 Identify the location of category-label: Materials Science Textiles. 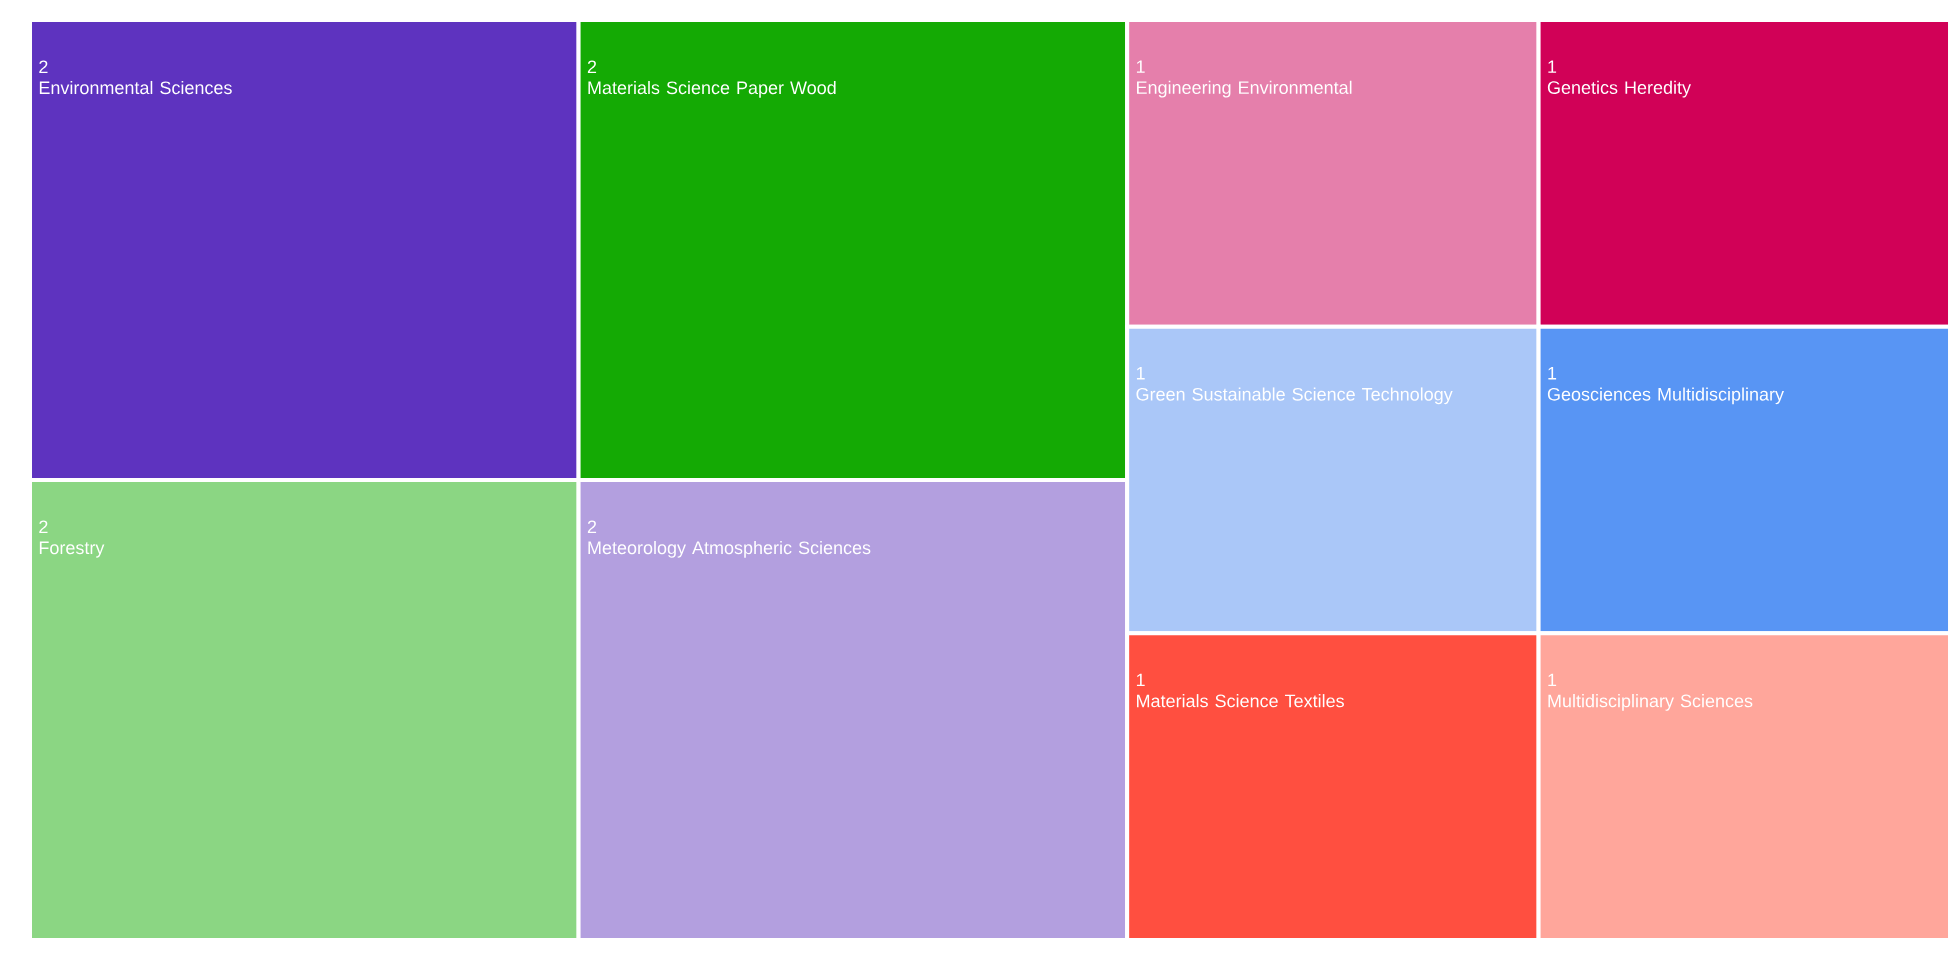
(1240, 701).